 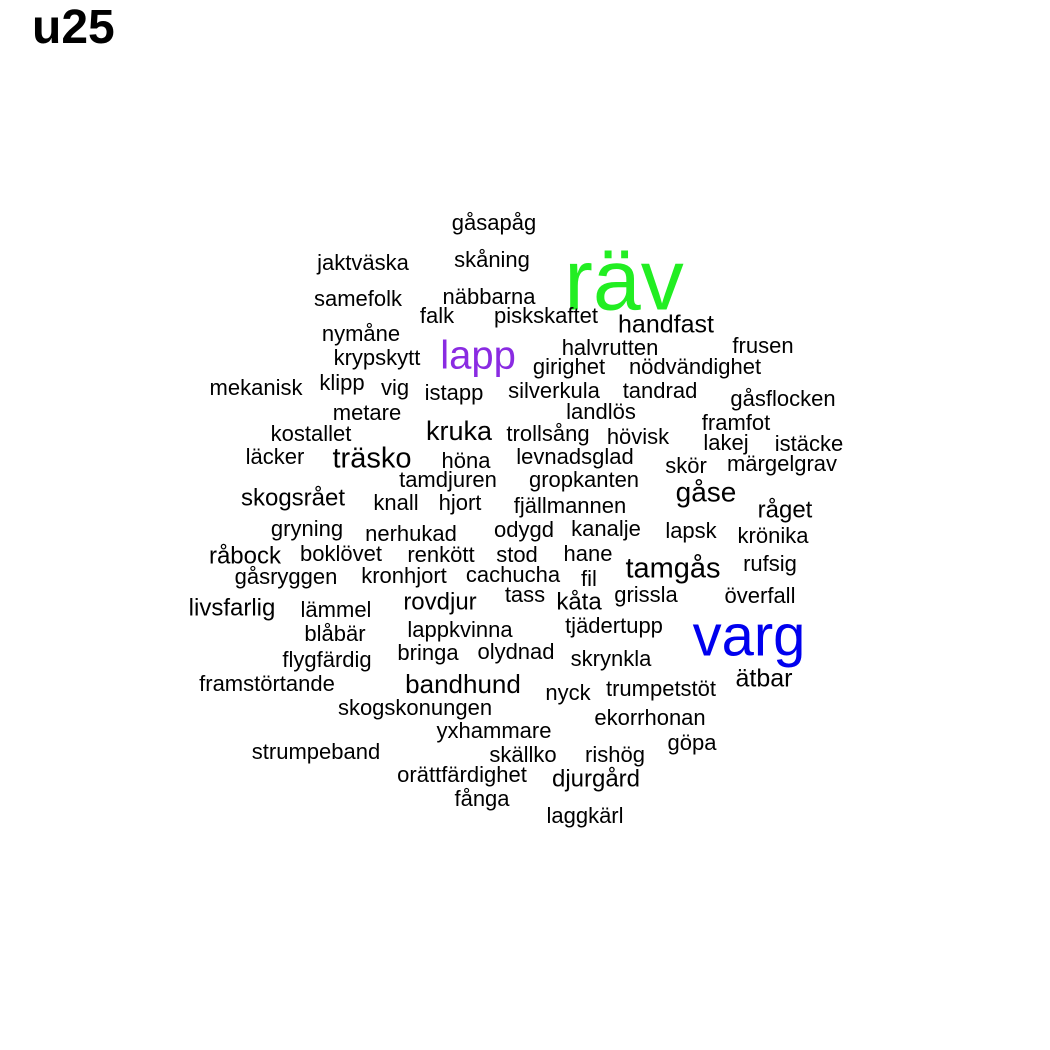 I want to click on word-4: jaktväska, so click(x=362, y=262).